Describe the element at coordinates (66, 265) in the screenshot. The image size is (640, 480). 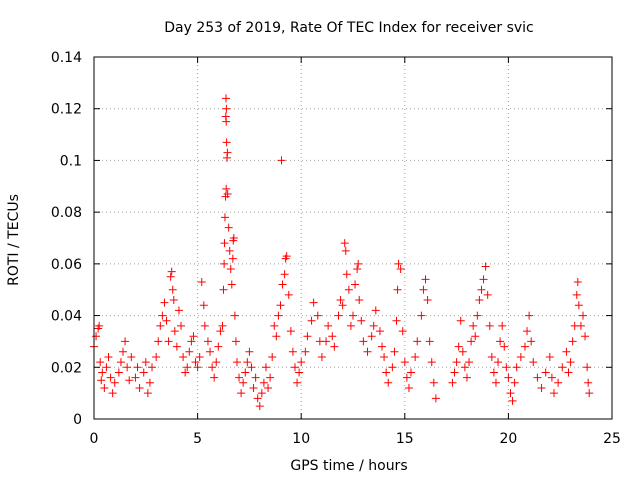
I see `y-tick-label: 0.06` at that location.